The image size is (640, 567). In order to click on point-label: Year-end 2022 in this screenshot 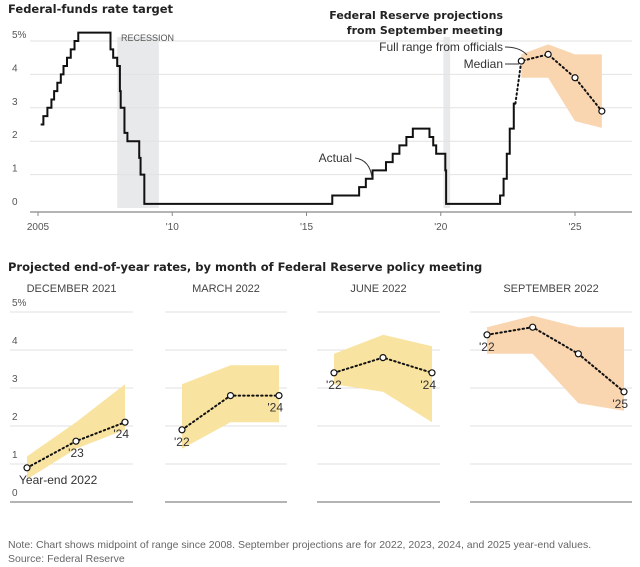, I will do `click(58, 480)`.